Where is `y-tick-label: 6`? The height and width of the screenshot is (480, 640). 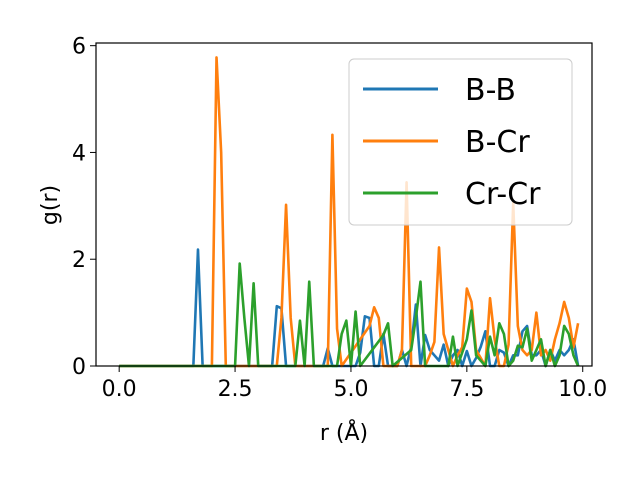 y-tick-label: 6 is located at coordinates (79, 47).